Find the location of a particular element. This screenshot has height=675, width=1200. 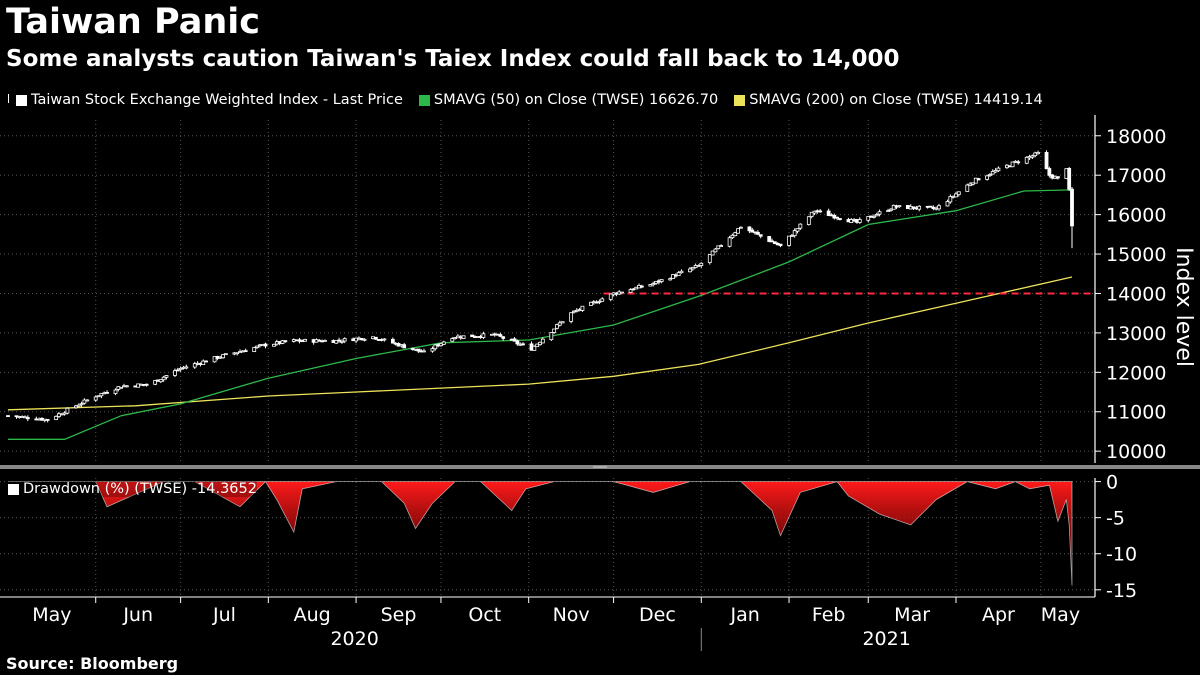

x-month-label: Dec is located at coordinates (657, 615).